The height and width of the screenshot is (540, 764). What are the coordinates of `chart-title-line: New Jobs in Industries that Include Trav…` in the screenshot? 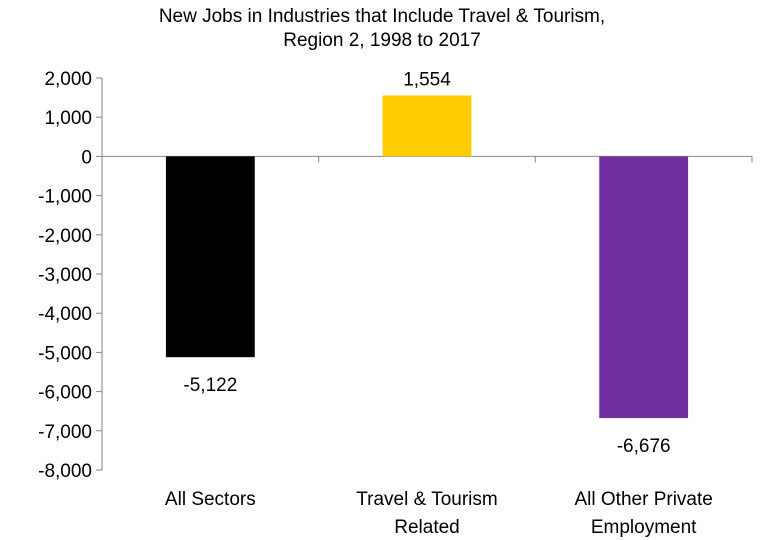 It's located at (382, 16).